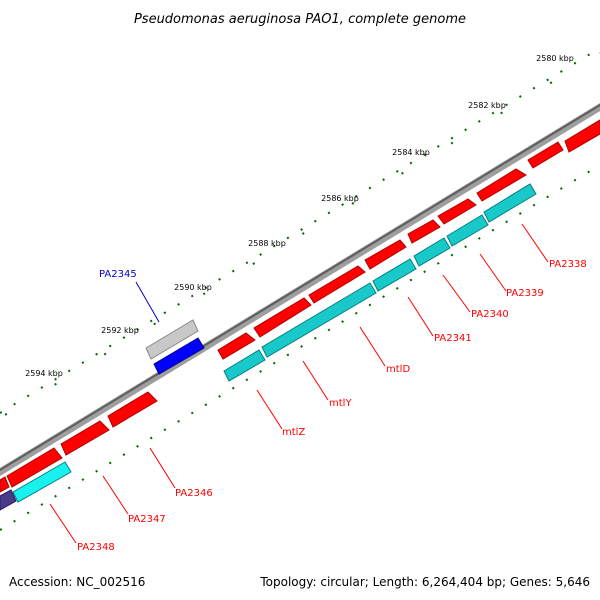 This screenshot has height=600, width=600. What do you see at coordinates (282, 317) in the screenshot?
I see `gene-arrow-mtlz` at bounding box center [282, 317].